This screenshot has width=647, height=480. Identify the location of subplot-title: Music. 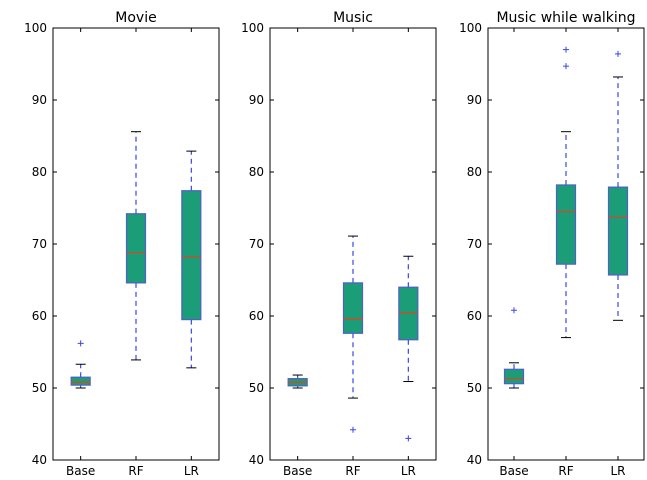
(353, 18).